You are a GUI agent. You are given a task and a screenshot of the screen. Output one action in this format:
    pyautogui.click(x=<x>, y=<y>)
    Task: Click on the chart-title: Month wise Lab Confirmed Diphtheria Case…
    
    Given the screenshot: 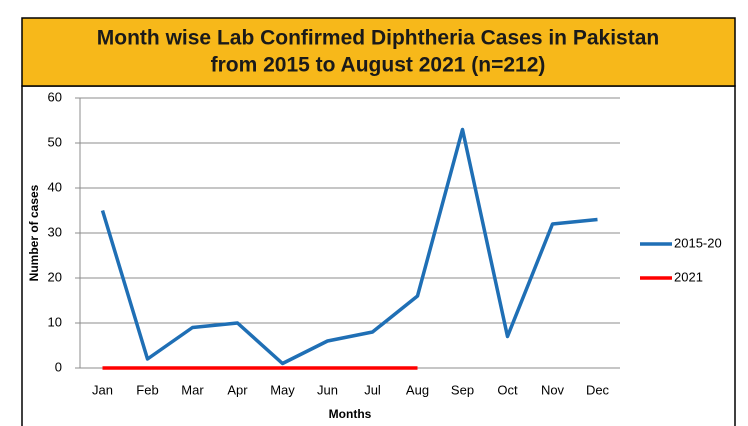 What is the action you would take?
    pyautogui.click(x=378, y=38)
    